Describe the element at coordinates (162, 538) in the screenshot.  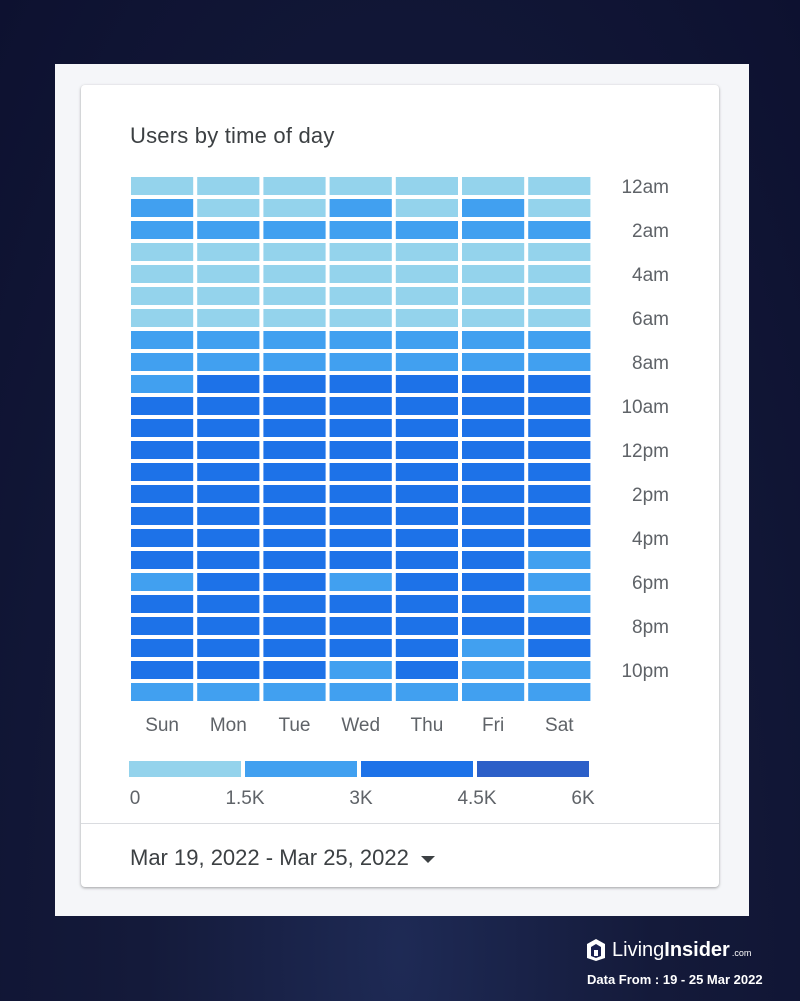
I see `heatmap-cell-sun-4pm` at that location.